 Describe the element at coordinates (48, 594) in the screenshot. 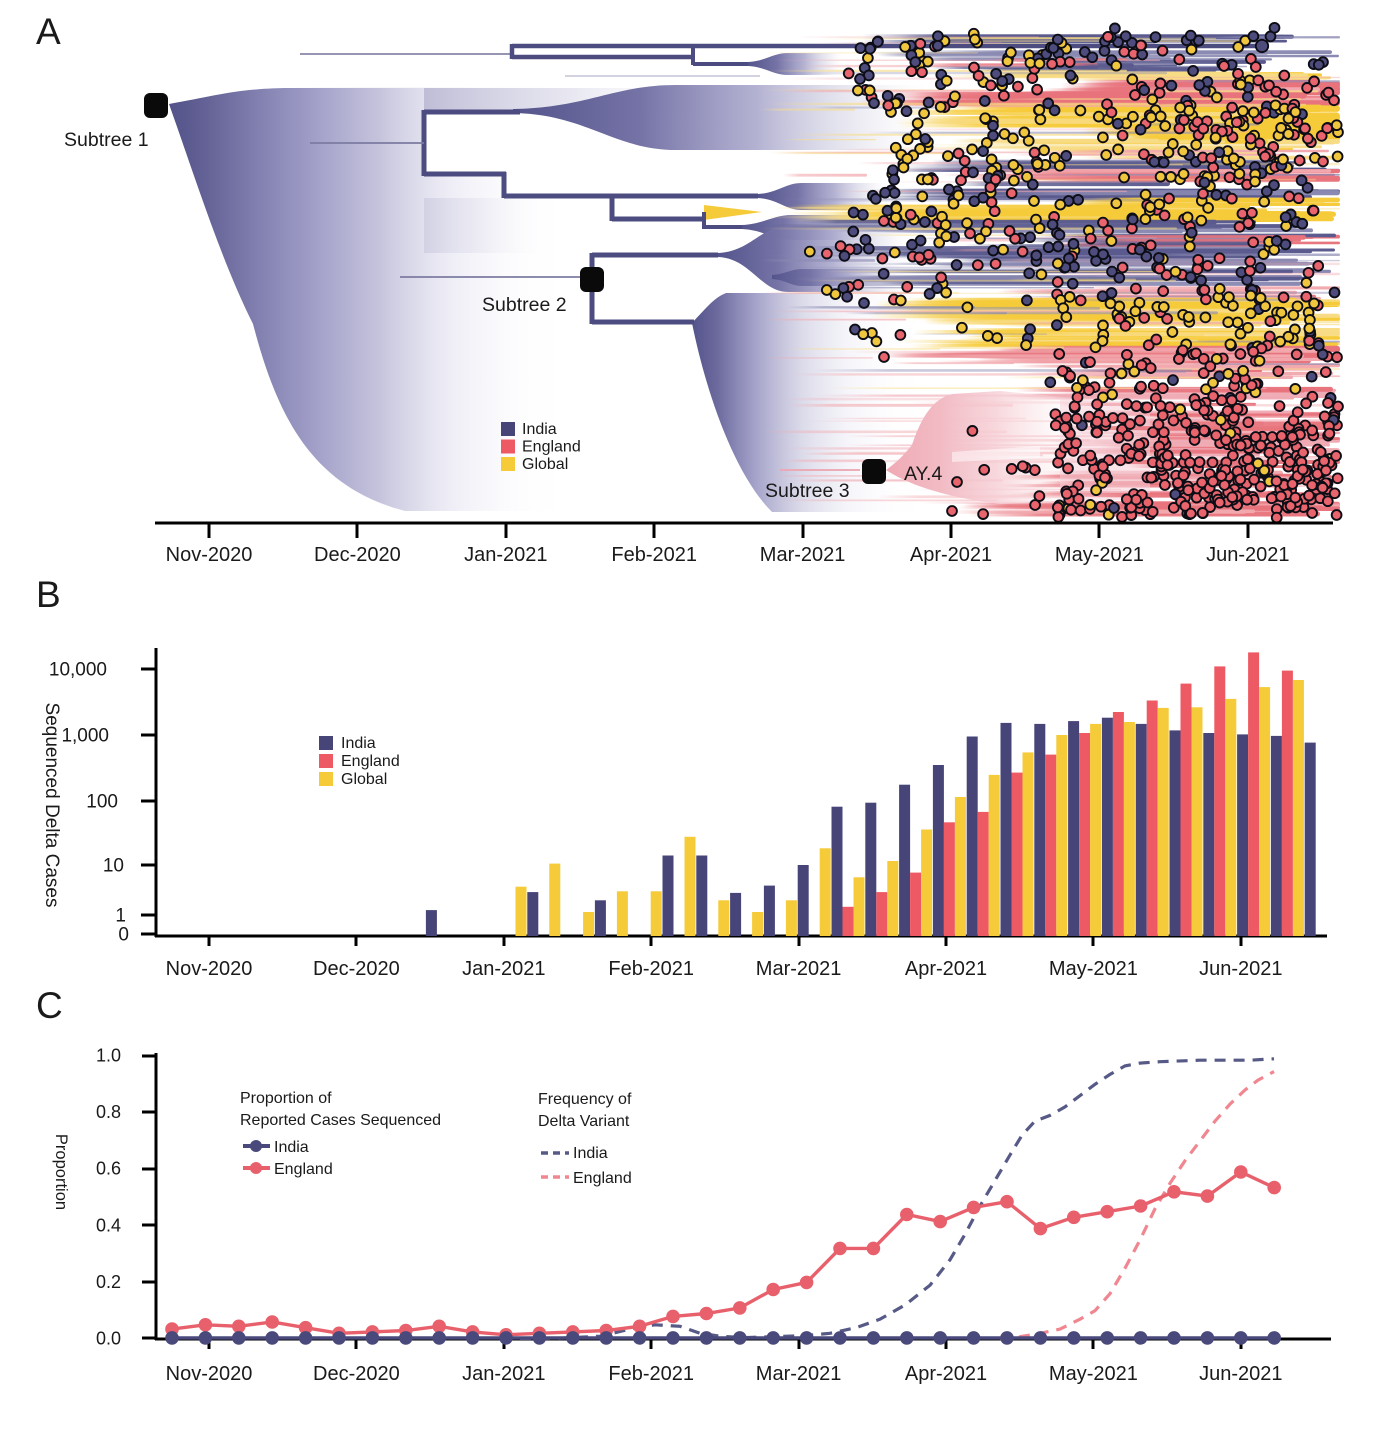

I see `svg-text: B` at that location.